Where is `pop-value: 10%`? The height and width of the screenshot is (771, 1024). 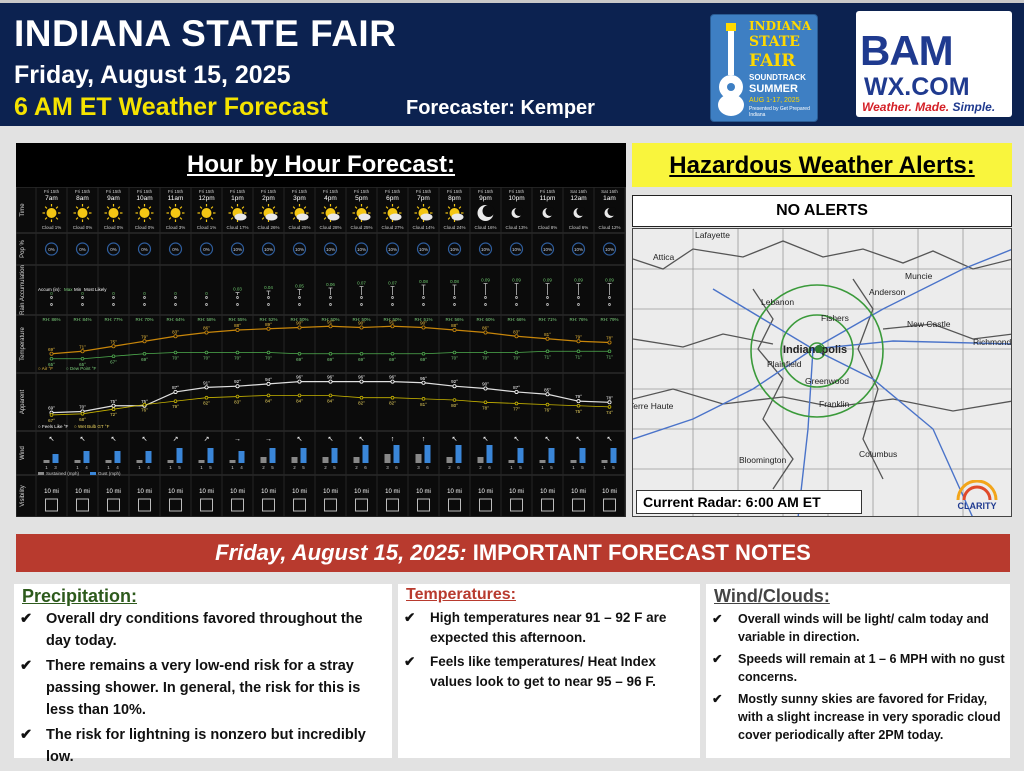
pop-value: 10% is located at coordinates (578, 249).